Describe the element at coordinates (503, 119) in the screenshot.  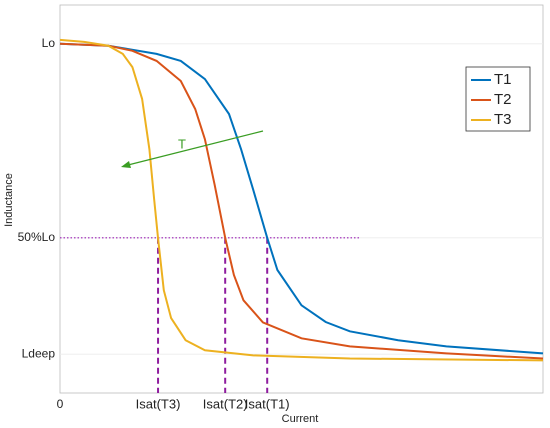
I see `legend-label: T3` at that location.